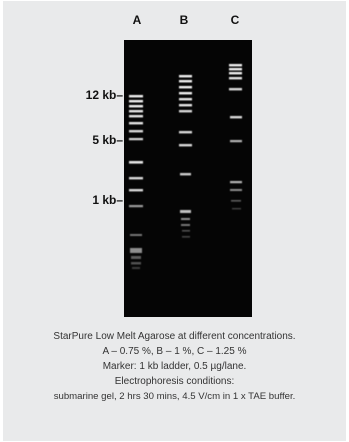  Describe the element at coordinates (184, 20) in the screenshot. I see `lane-label-b: B` at that location.